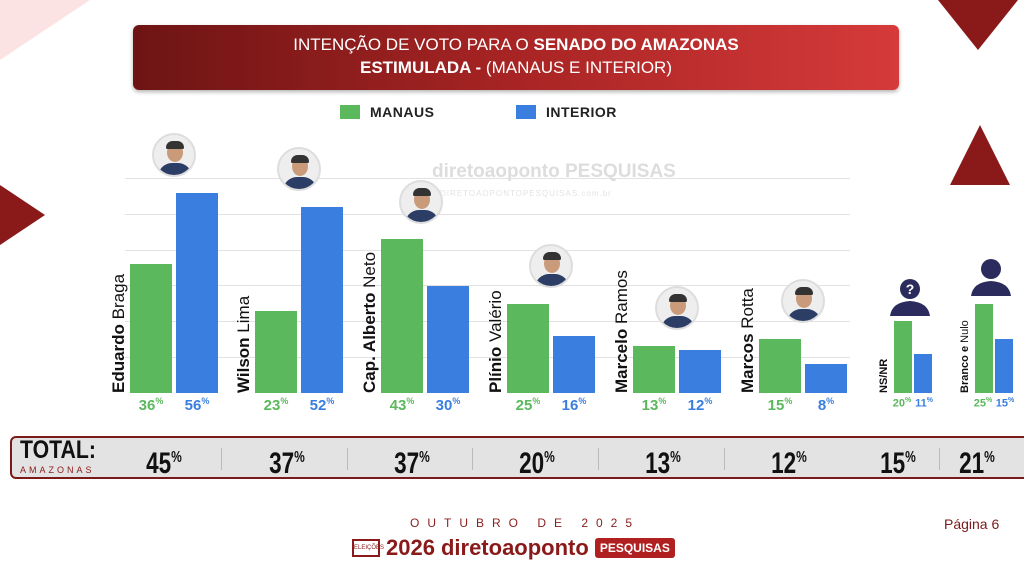 This screenshot has height=567, width=1024. I want to click on legend-swatch-interior, so click(526, 112).